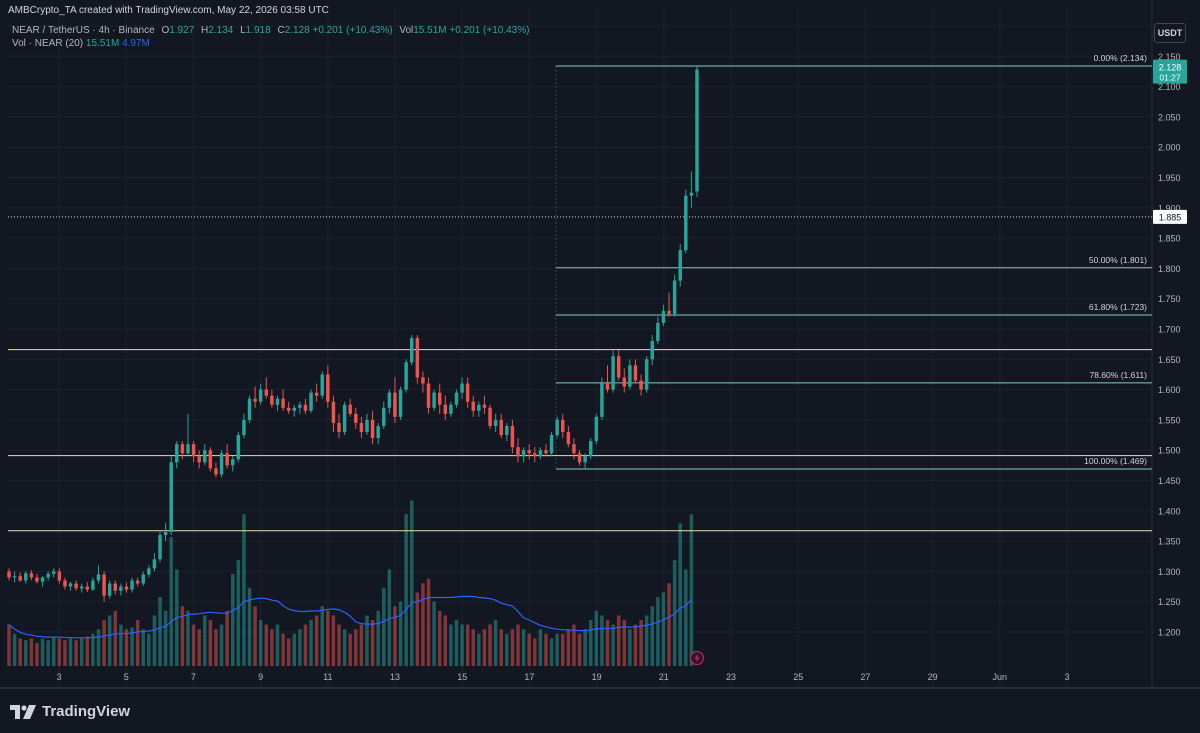  I want to click on y-tick-label: 1.950, so click(1169, 178).